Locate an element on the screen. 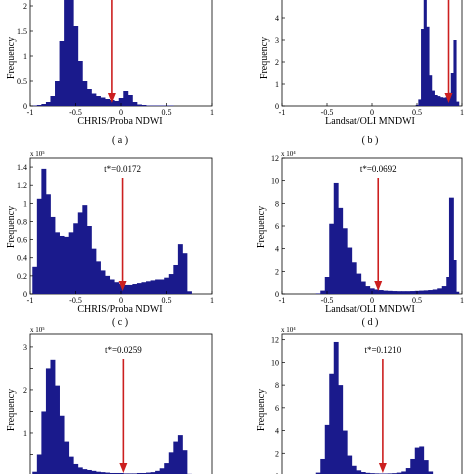 The width and height of the screenshot is (474, 474). x-tick-label-b: 0 is located at coordinates (372, 112).